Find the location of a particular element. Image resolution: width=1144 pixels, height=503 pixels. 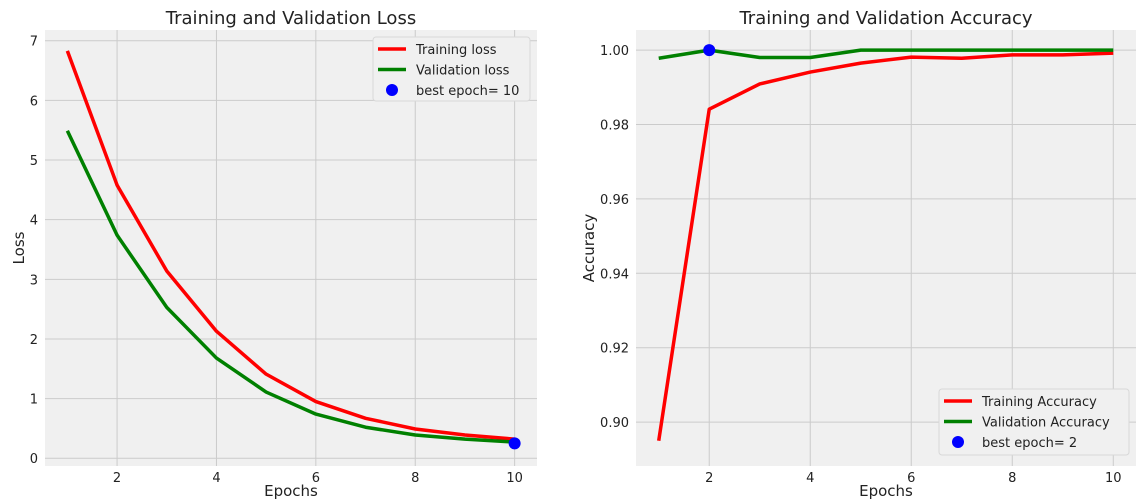

y-tick-label: 0.98 is located at coordinates (614, 125).